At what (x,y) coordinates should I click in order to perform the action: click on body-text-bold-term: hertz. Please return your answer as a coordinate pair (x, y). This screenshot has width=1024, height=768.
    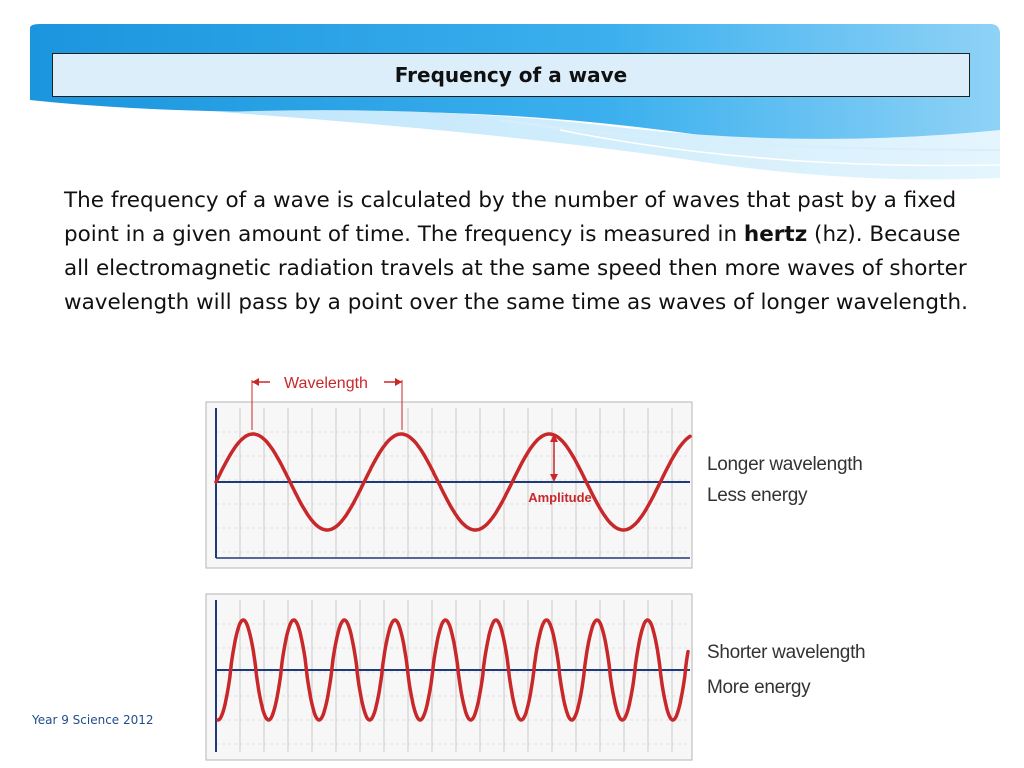
    Looking at the image, I should click on (775, 234).